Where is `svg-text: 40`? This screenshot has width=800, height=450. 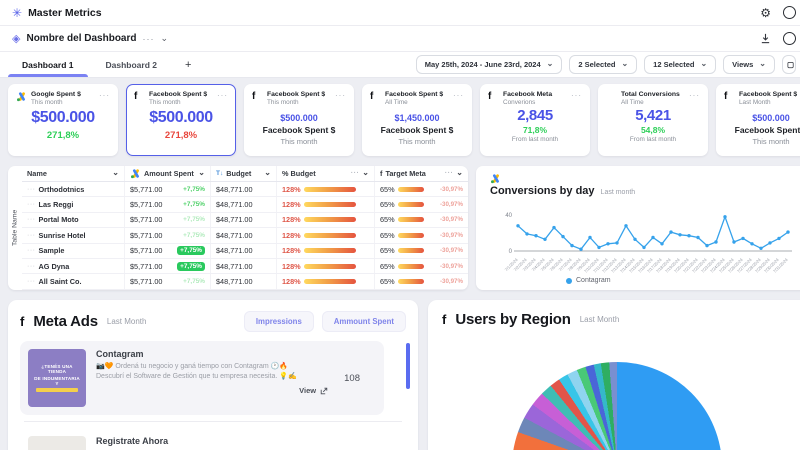
svg-text: 40 is located at coordinates (508, 216).